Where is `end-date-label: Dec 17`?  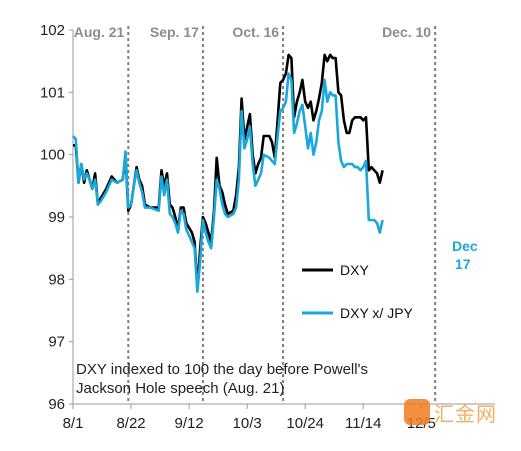
end-date-label: Dec 17 is located at coordinates (465, 255).